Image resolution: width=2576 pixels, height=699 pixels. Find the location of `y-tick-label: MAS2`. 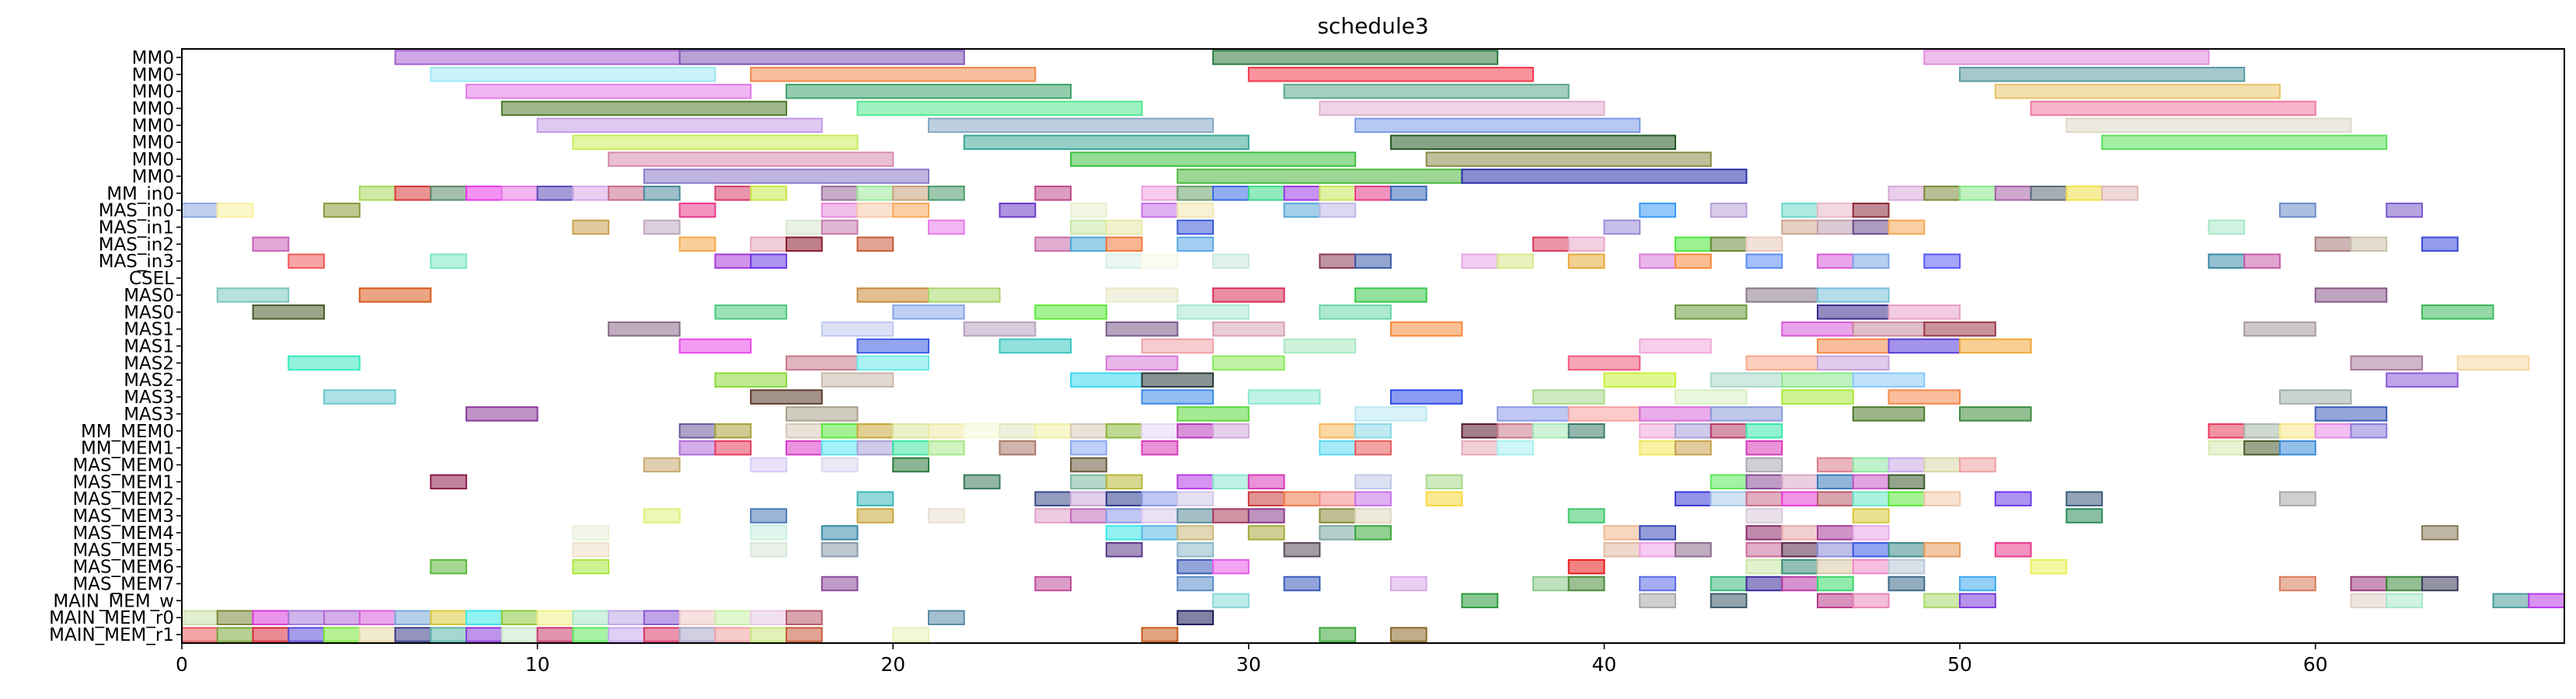

y-tick-label: MAS2 is located at coordinates (149, 380).